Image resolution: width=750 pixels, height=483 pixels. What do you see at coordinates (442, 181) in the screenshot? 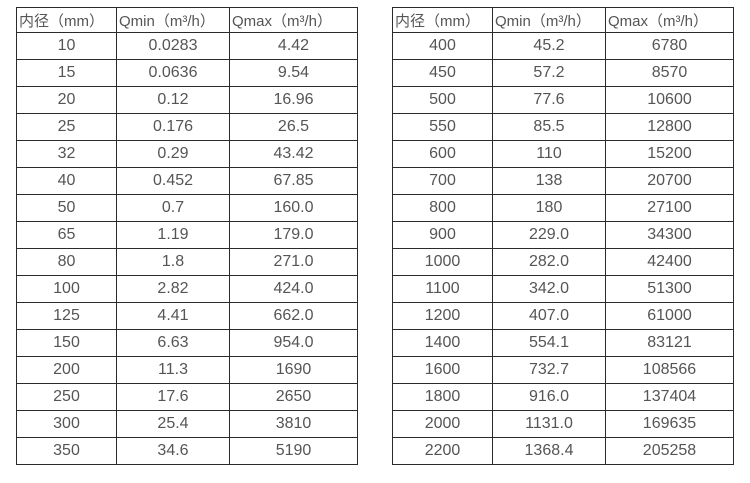
I see `table-cell: 700` at bounding box center [442, 181].